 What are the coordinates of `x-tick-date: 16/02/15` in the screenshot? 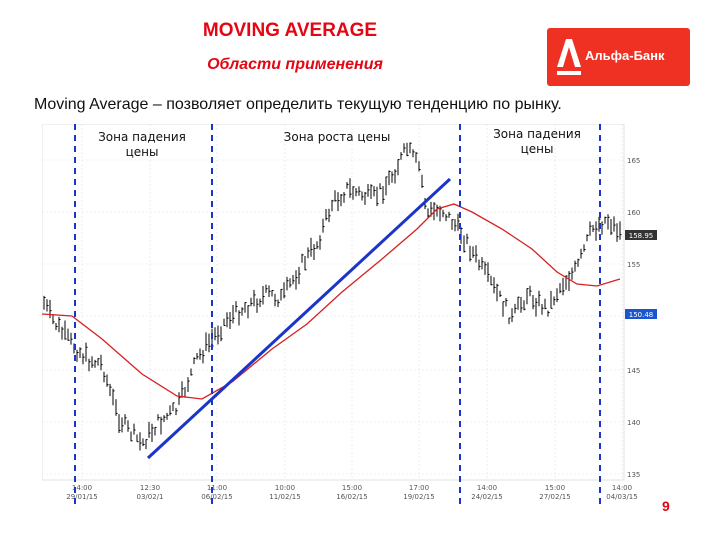 It's located at (351, 497).